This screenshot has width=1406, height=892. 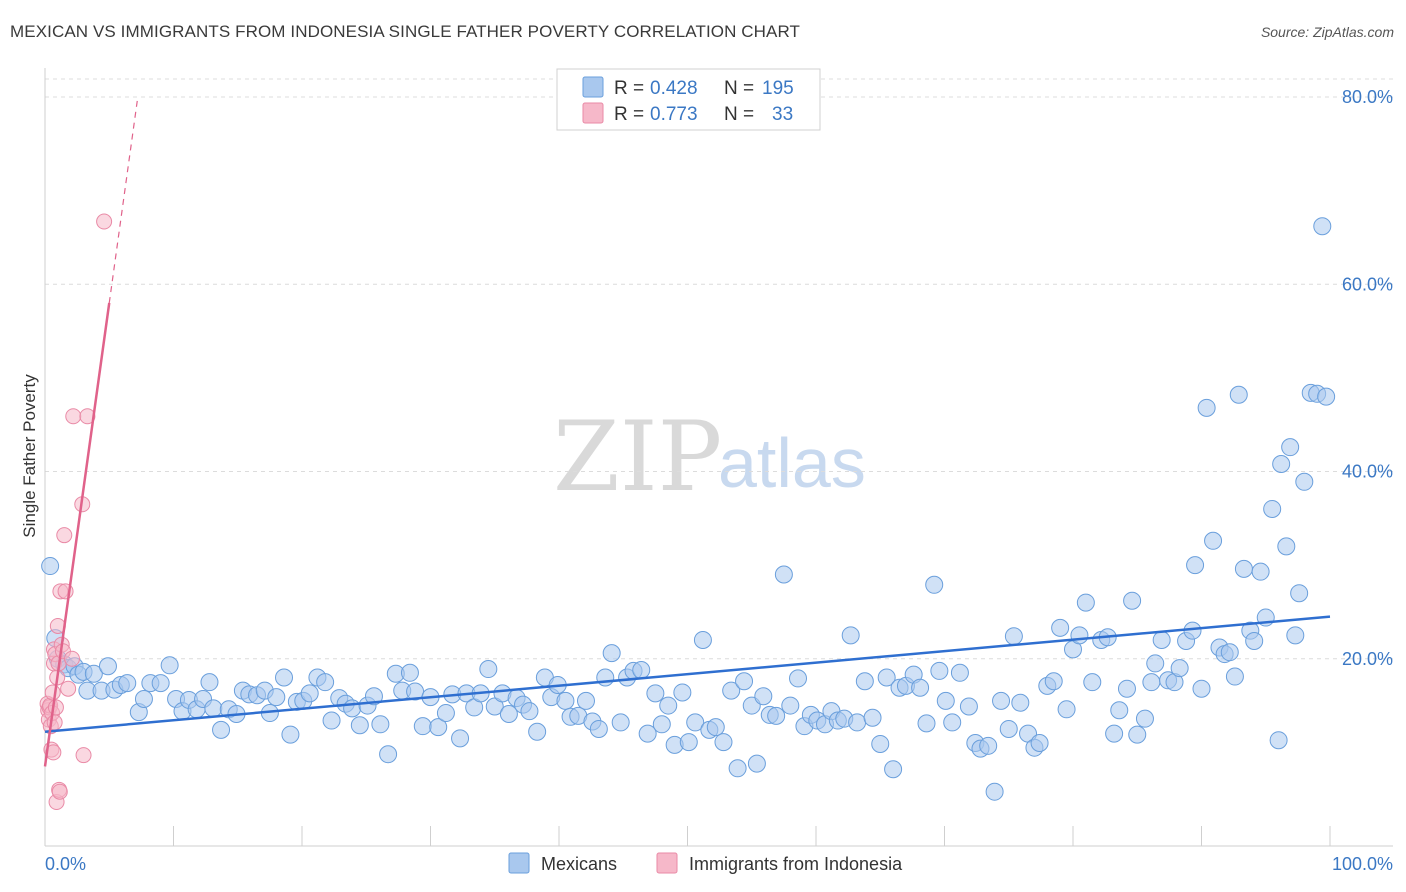 What do you see at coordinates (674, 88) in the screenshot?
I see `legend-r-value-mexicans: 0.428` at bounding box center [674, 88].